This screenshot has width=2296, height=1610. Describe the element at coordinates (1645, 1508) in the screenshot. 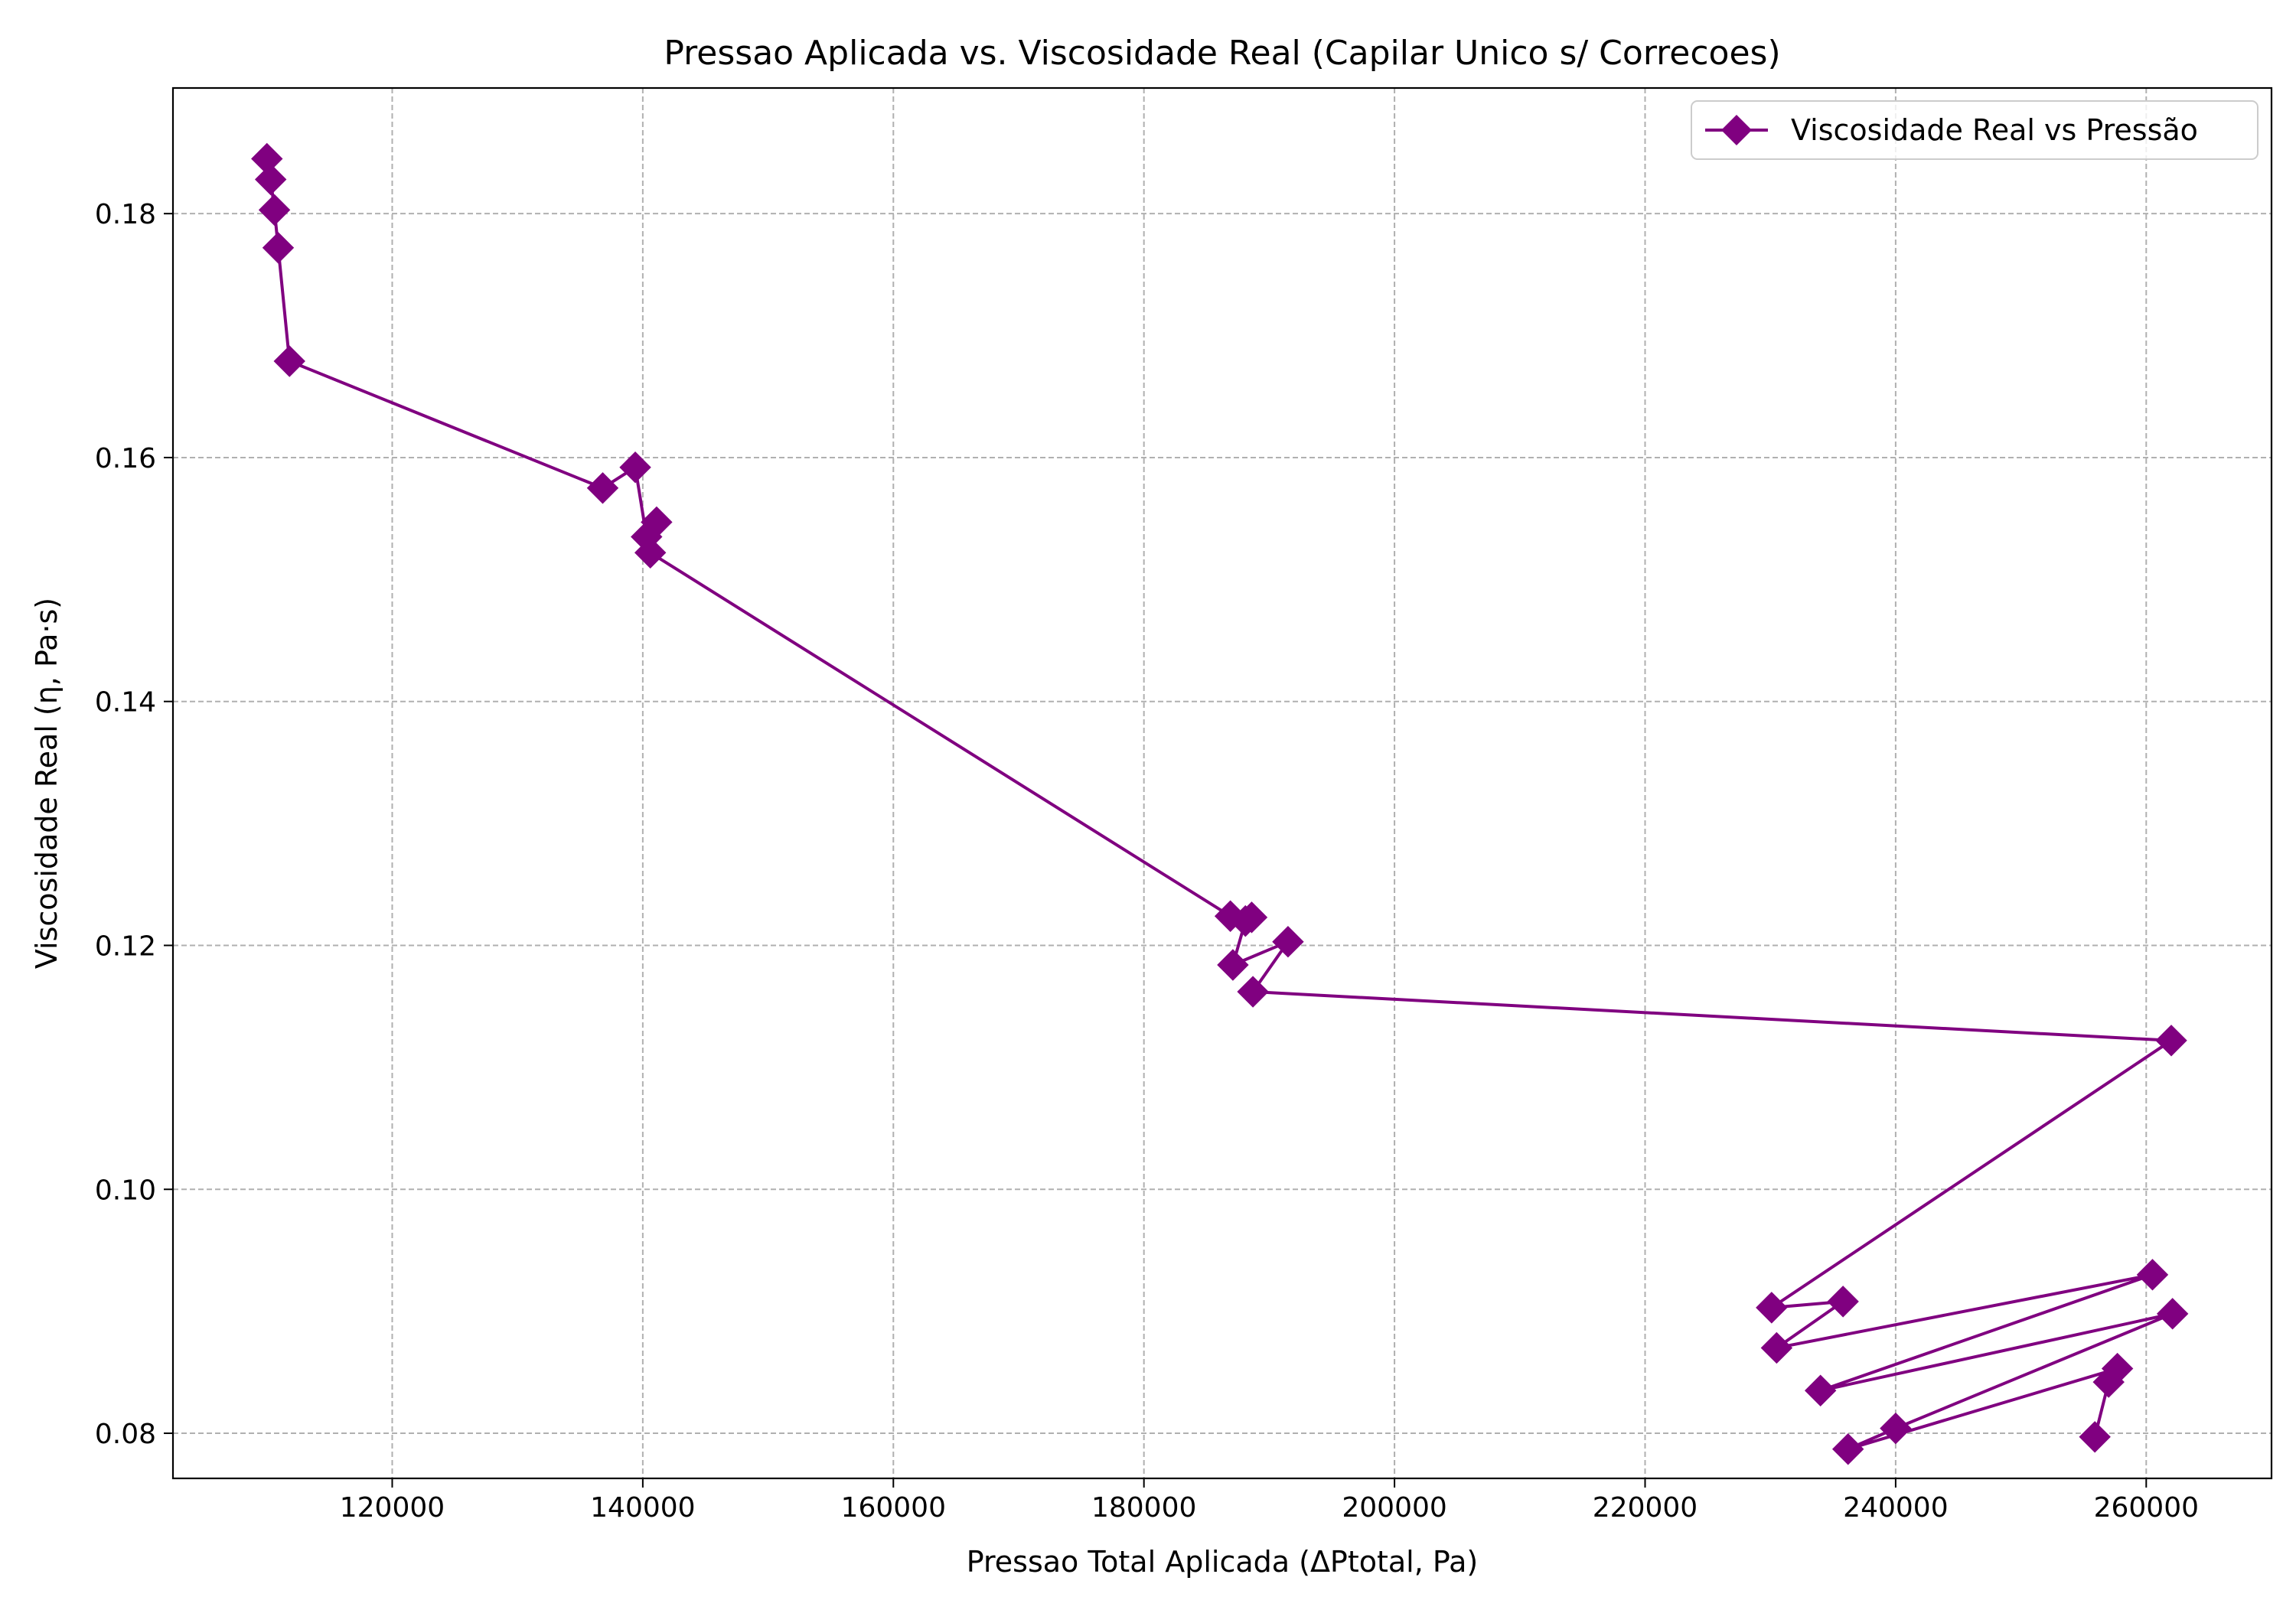

I see `x-tick-label: 220000` at that location.